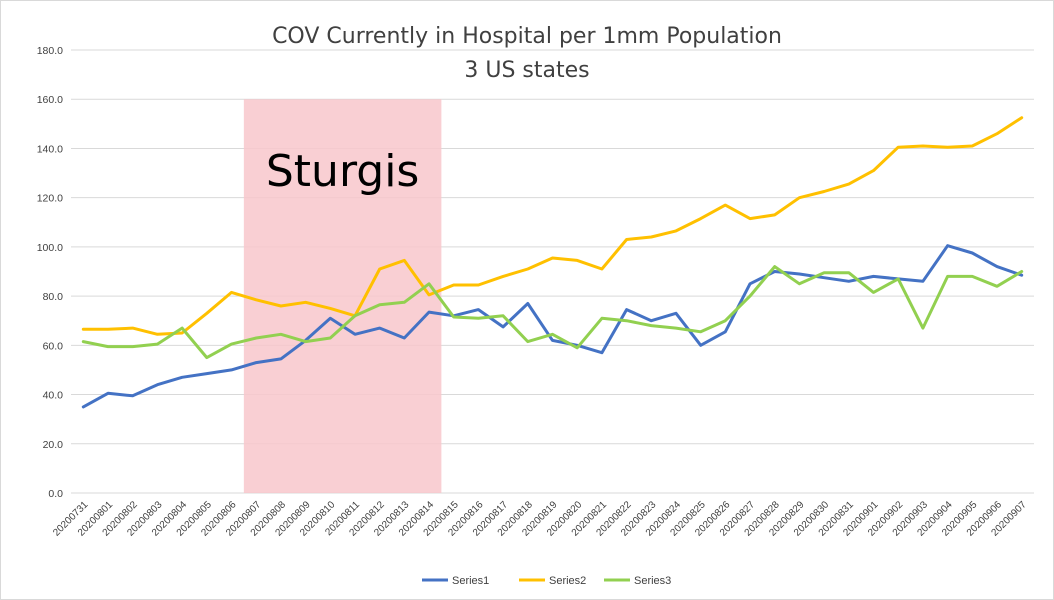 The width and height of the screenshot is (1054, 600). What do you see at coordinates (50, 199) in the screenshot?
I see `y-tick-label: 120.0` at bounding box center [50, 199].